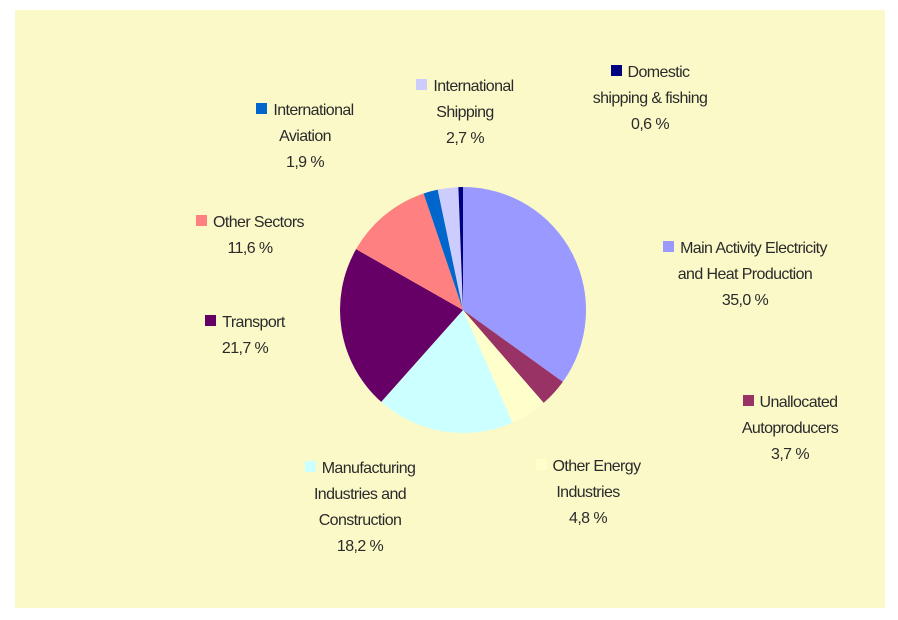  What do you see at coordinates (250, 248) in the screenshot?
I see `value-label: 11,6 %` at bounding box center [250, 248].